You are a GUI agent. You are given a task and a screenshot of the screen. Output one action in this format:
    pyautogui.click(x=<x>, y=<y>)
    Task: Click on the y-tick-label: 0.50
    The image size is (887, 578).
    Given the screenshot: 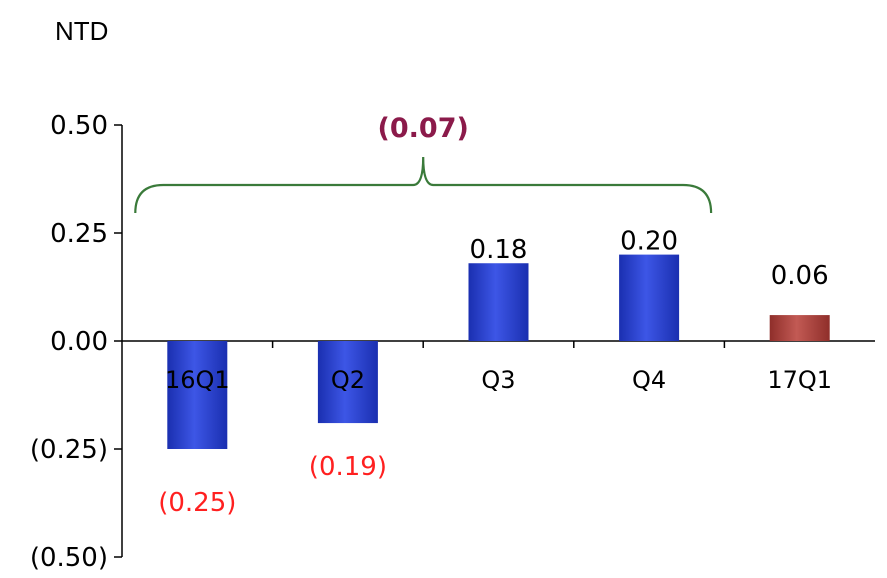 What is the action you would take?
    pyautogui.click(x=79, y=126)
    